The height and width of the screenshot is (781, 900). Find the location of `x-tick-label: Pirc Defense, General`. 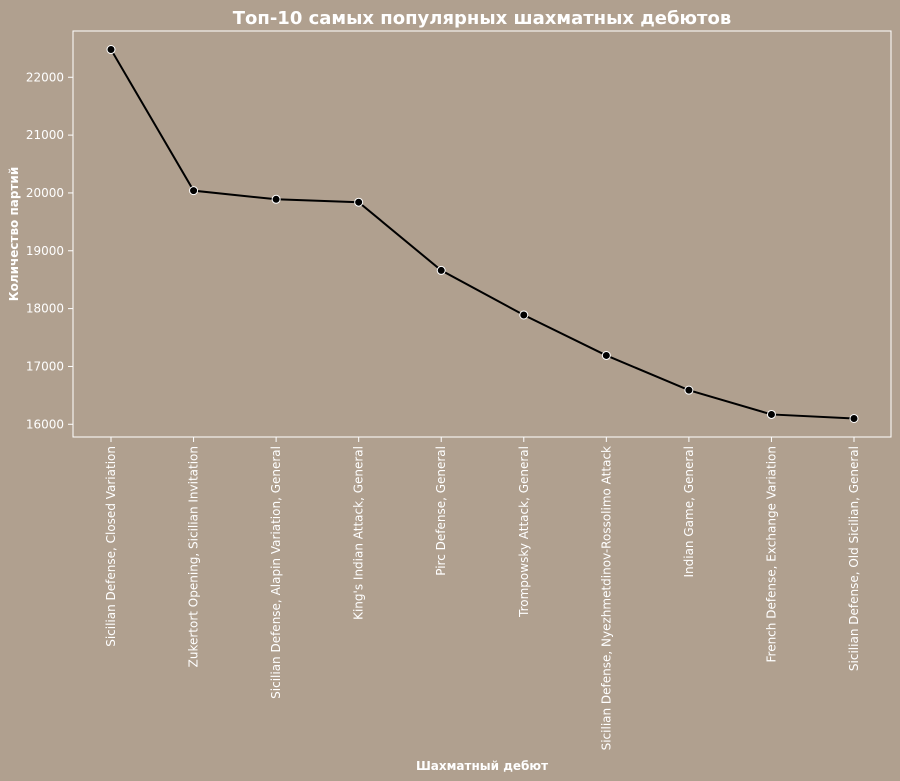

x-tick-label: Pirc Defense, General is located at coordinates (441, 511).